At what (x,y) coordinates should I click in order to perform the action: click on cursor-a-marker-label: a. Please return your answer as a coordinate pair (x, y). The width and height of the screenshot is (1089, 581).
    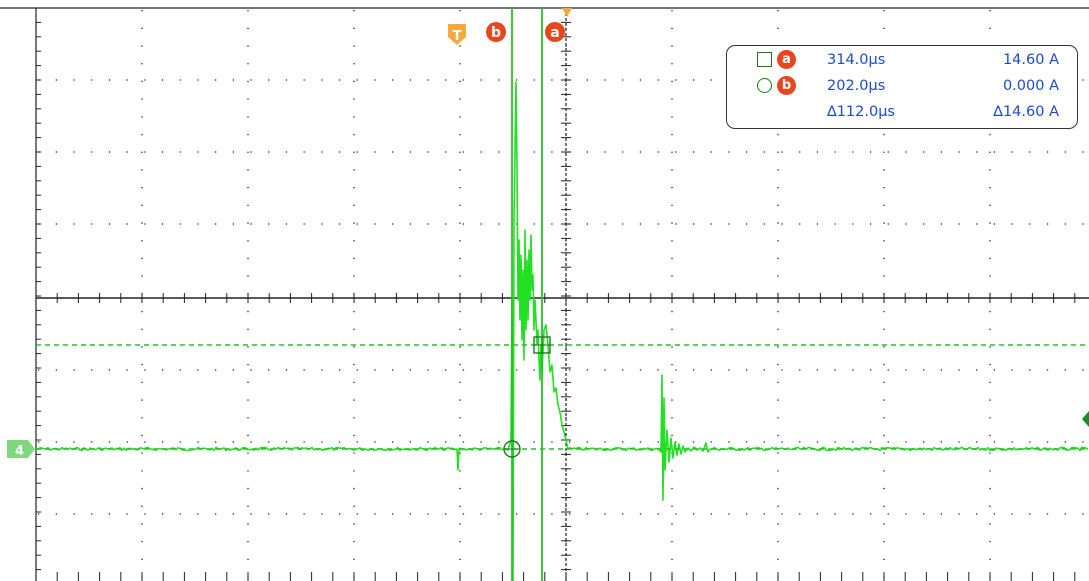
    Looking at the image, I should click on (554, 33).